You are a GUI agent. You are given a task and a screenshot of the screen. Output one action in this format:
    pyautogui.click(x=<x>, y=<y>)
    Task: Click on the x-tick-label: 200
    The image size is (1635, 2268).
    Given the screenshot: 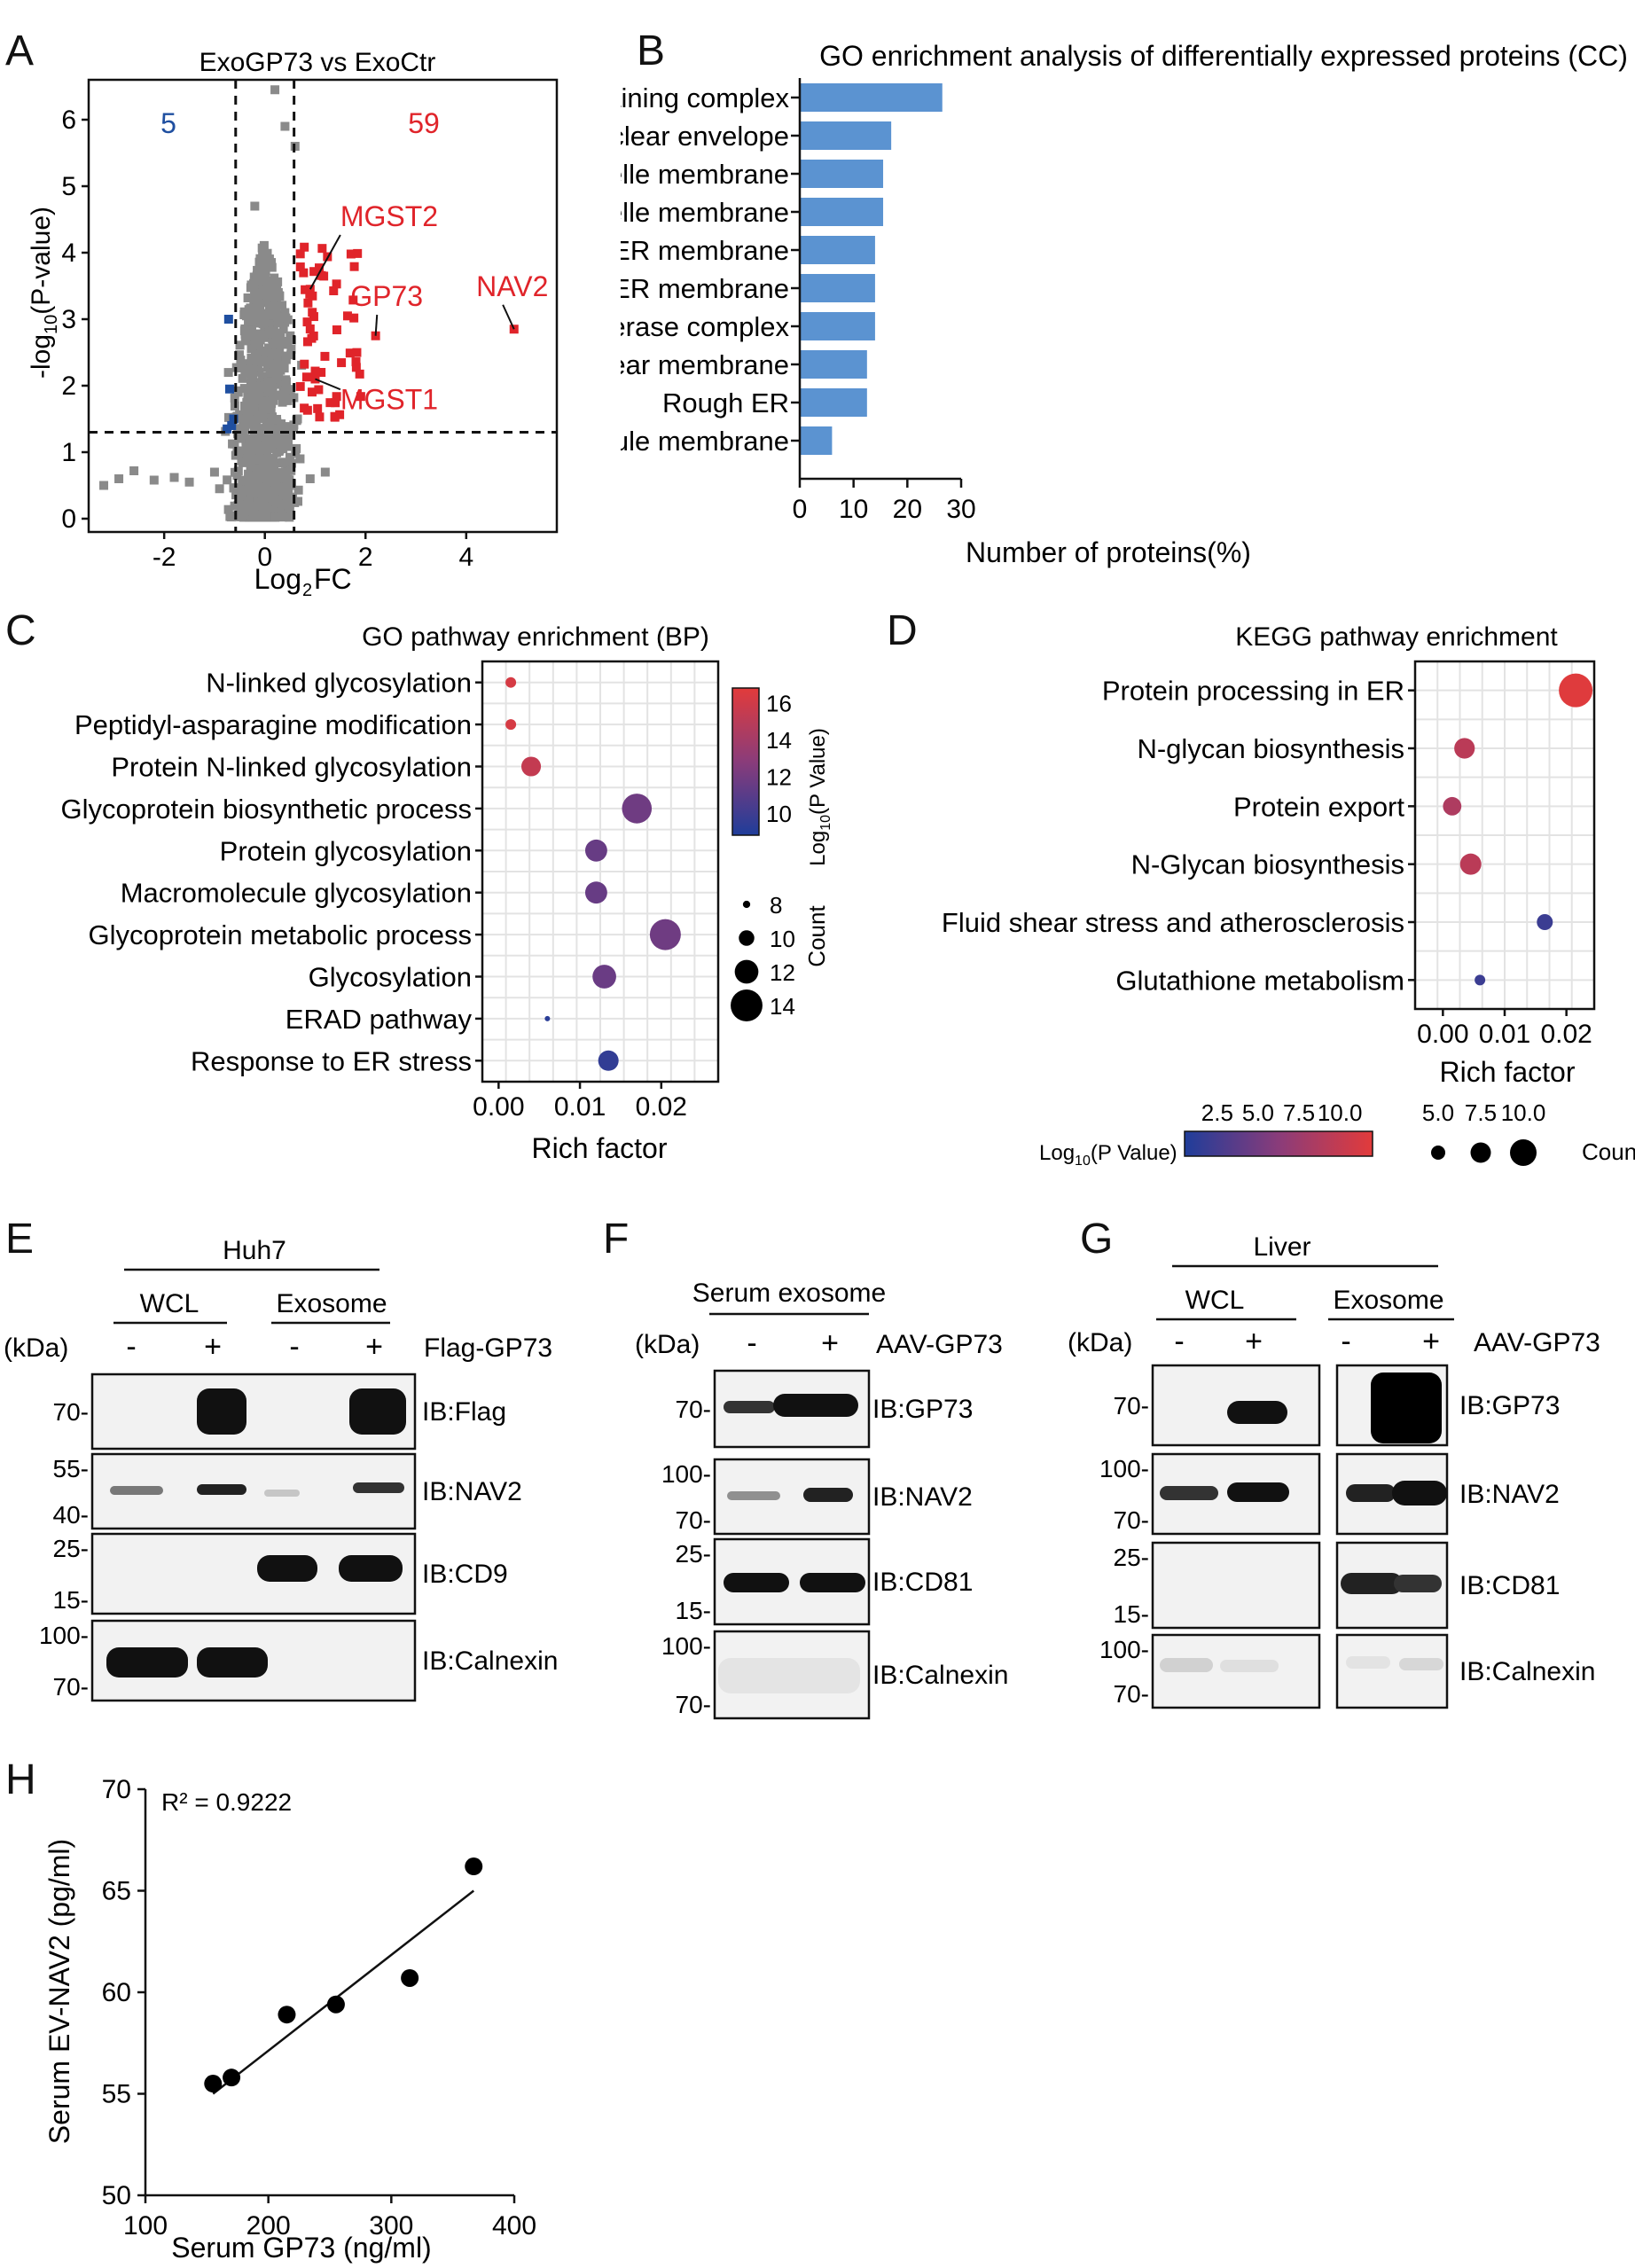 What is the action you would take?
    pyautogui.click(x=268, y=2226)
    